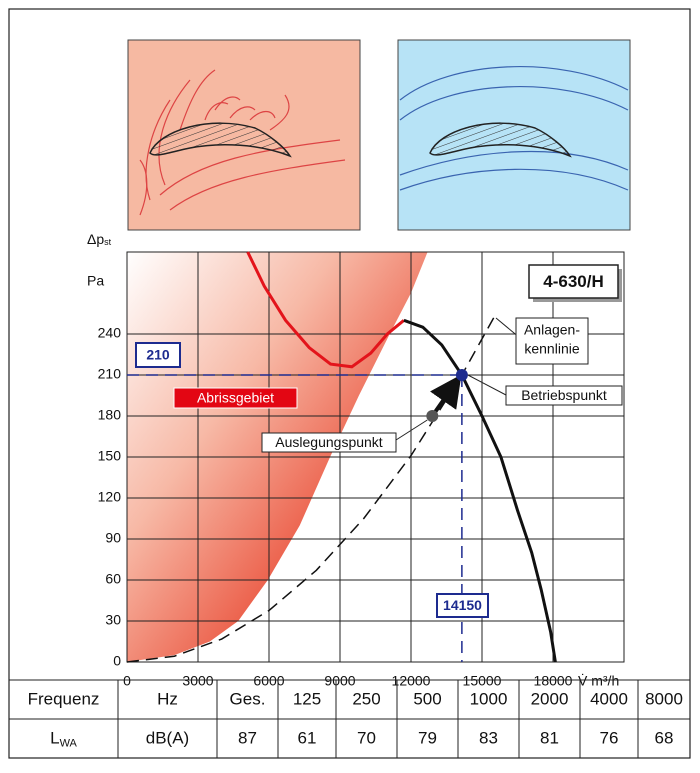 The image size is (700, 773). I want to click on table-cell: 1000, so click(489, 699).